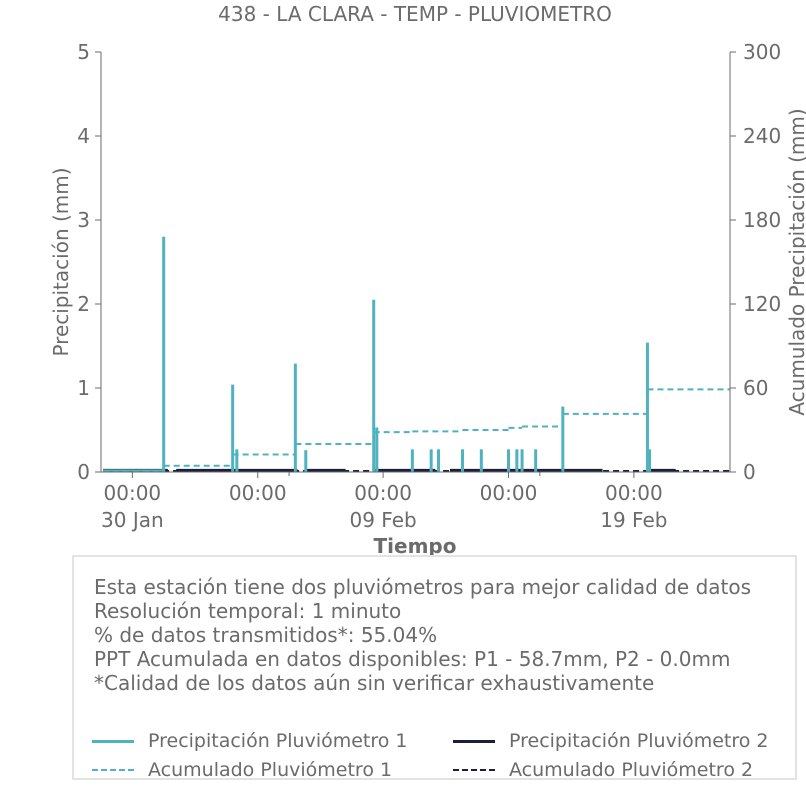 This screenshot has height=806, width=806. Describe the element at coordinates (266, 635) in the screenshot. I see `info-line-transmitted: % de datos transmitidos*: 55.04%` at that location.